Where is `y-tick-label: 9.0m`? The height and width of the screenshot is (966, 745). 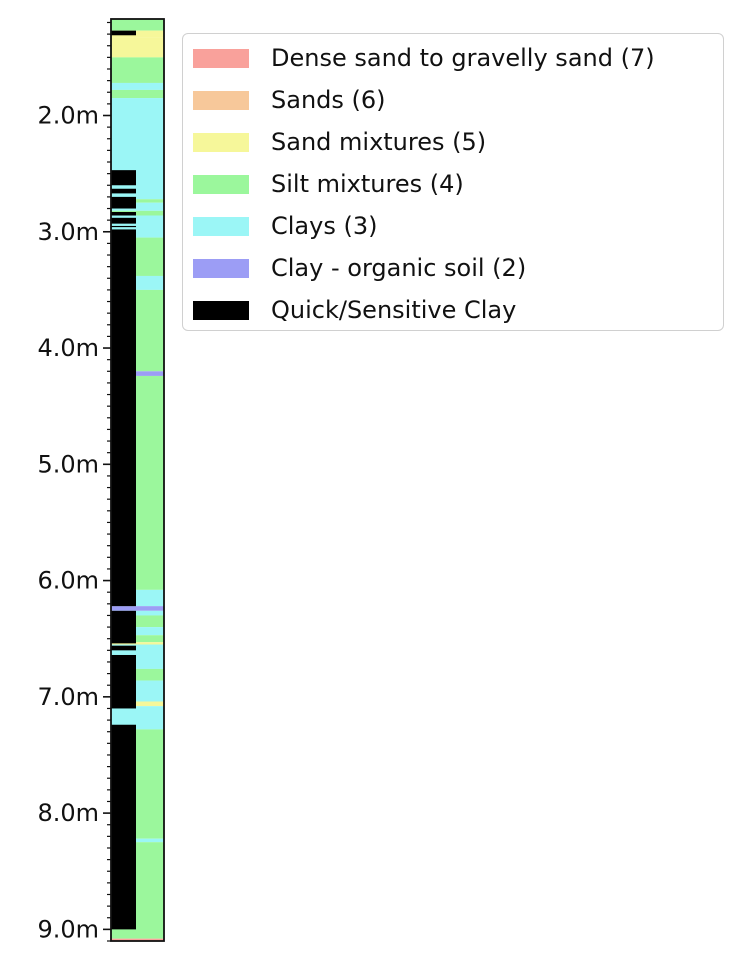 y-tick-label: 9.0m is located at coordinates (68, 929).